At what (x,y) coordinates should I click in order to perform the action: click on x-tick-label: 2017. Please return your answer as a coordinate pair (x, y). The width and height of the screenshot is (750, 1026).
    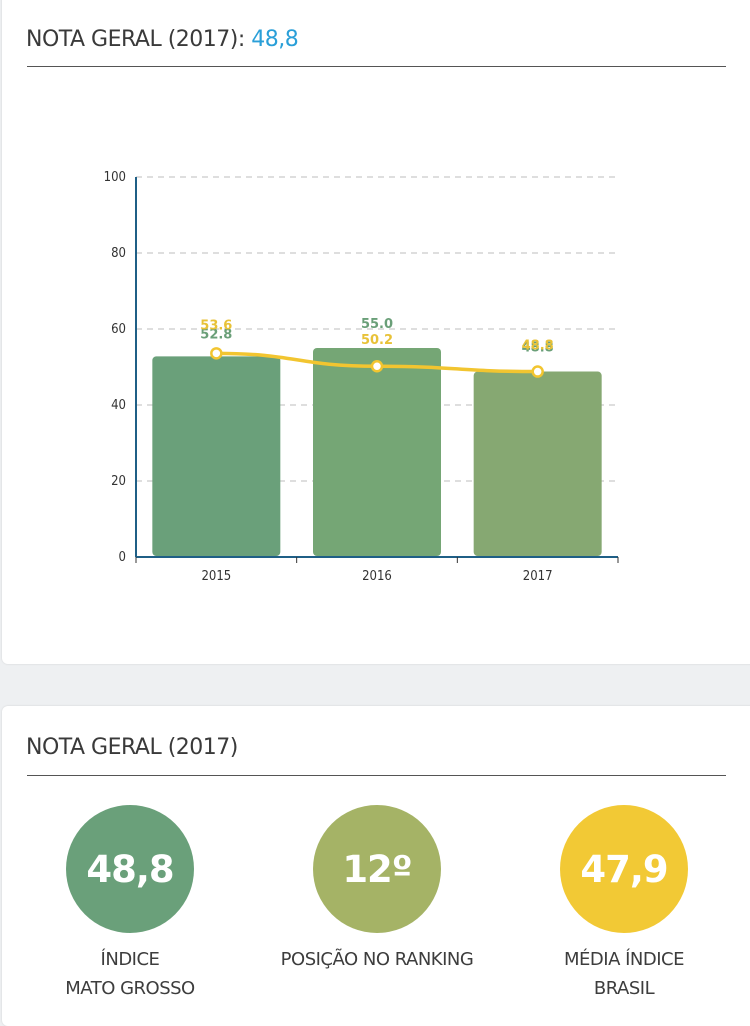
    Looking at the image, I should click on (538, 576).